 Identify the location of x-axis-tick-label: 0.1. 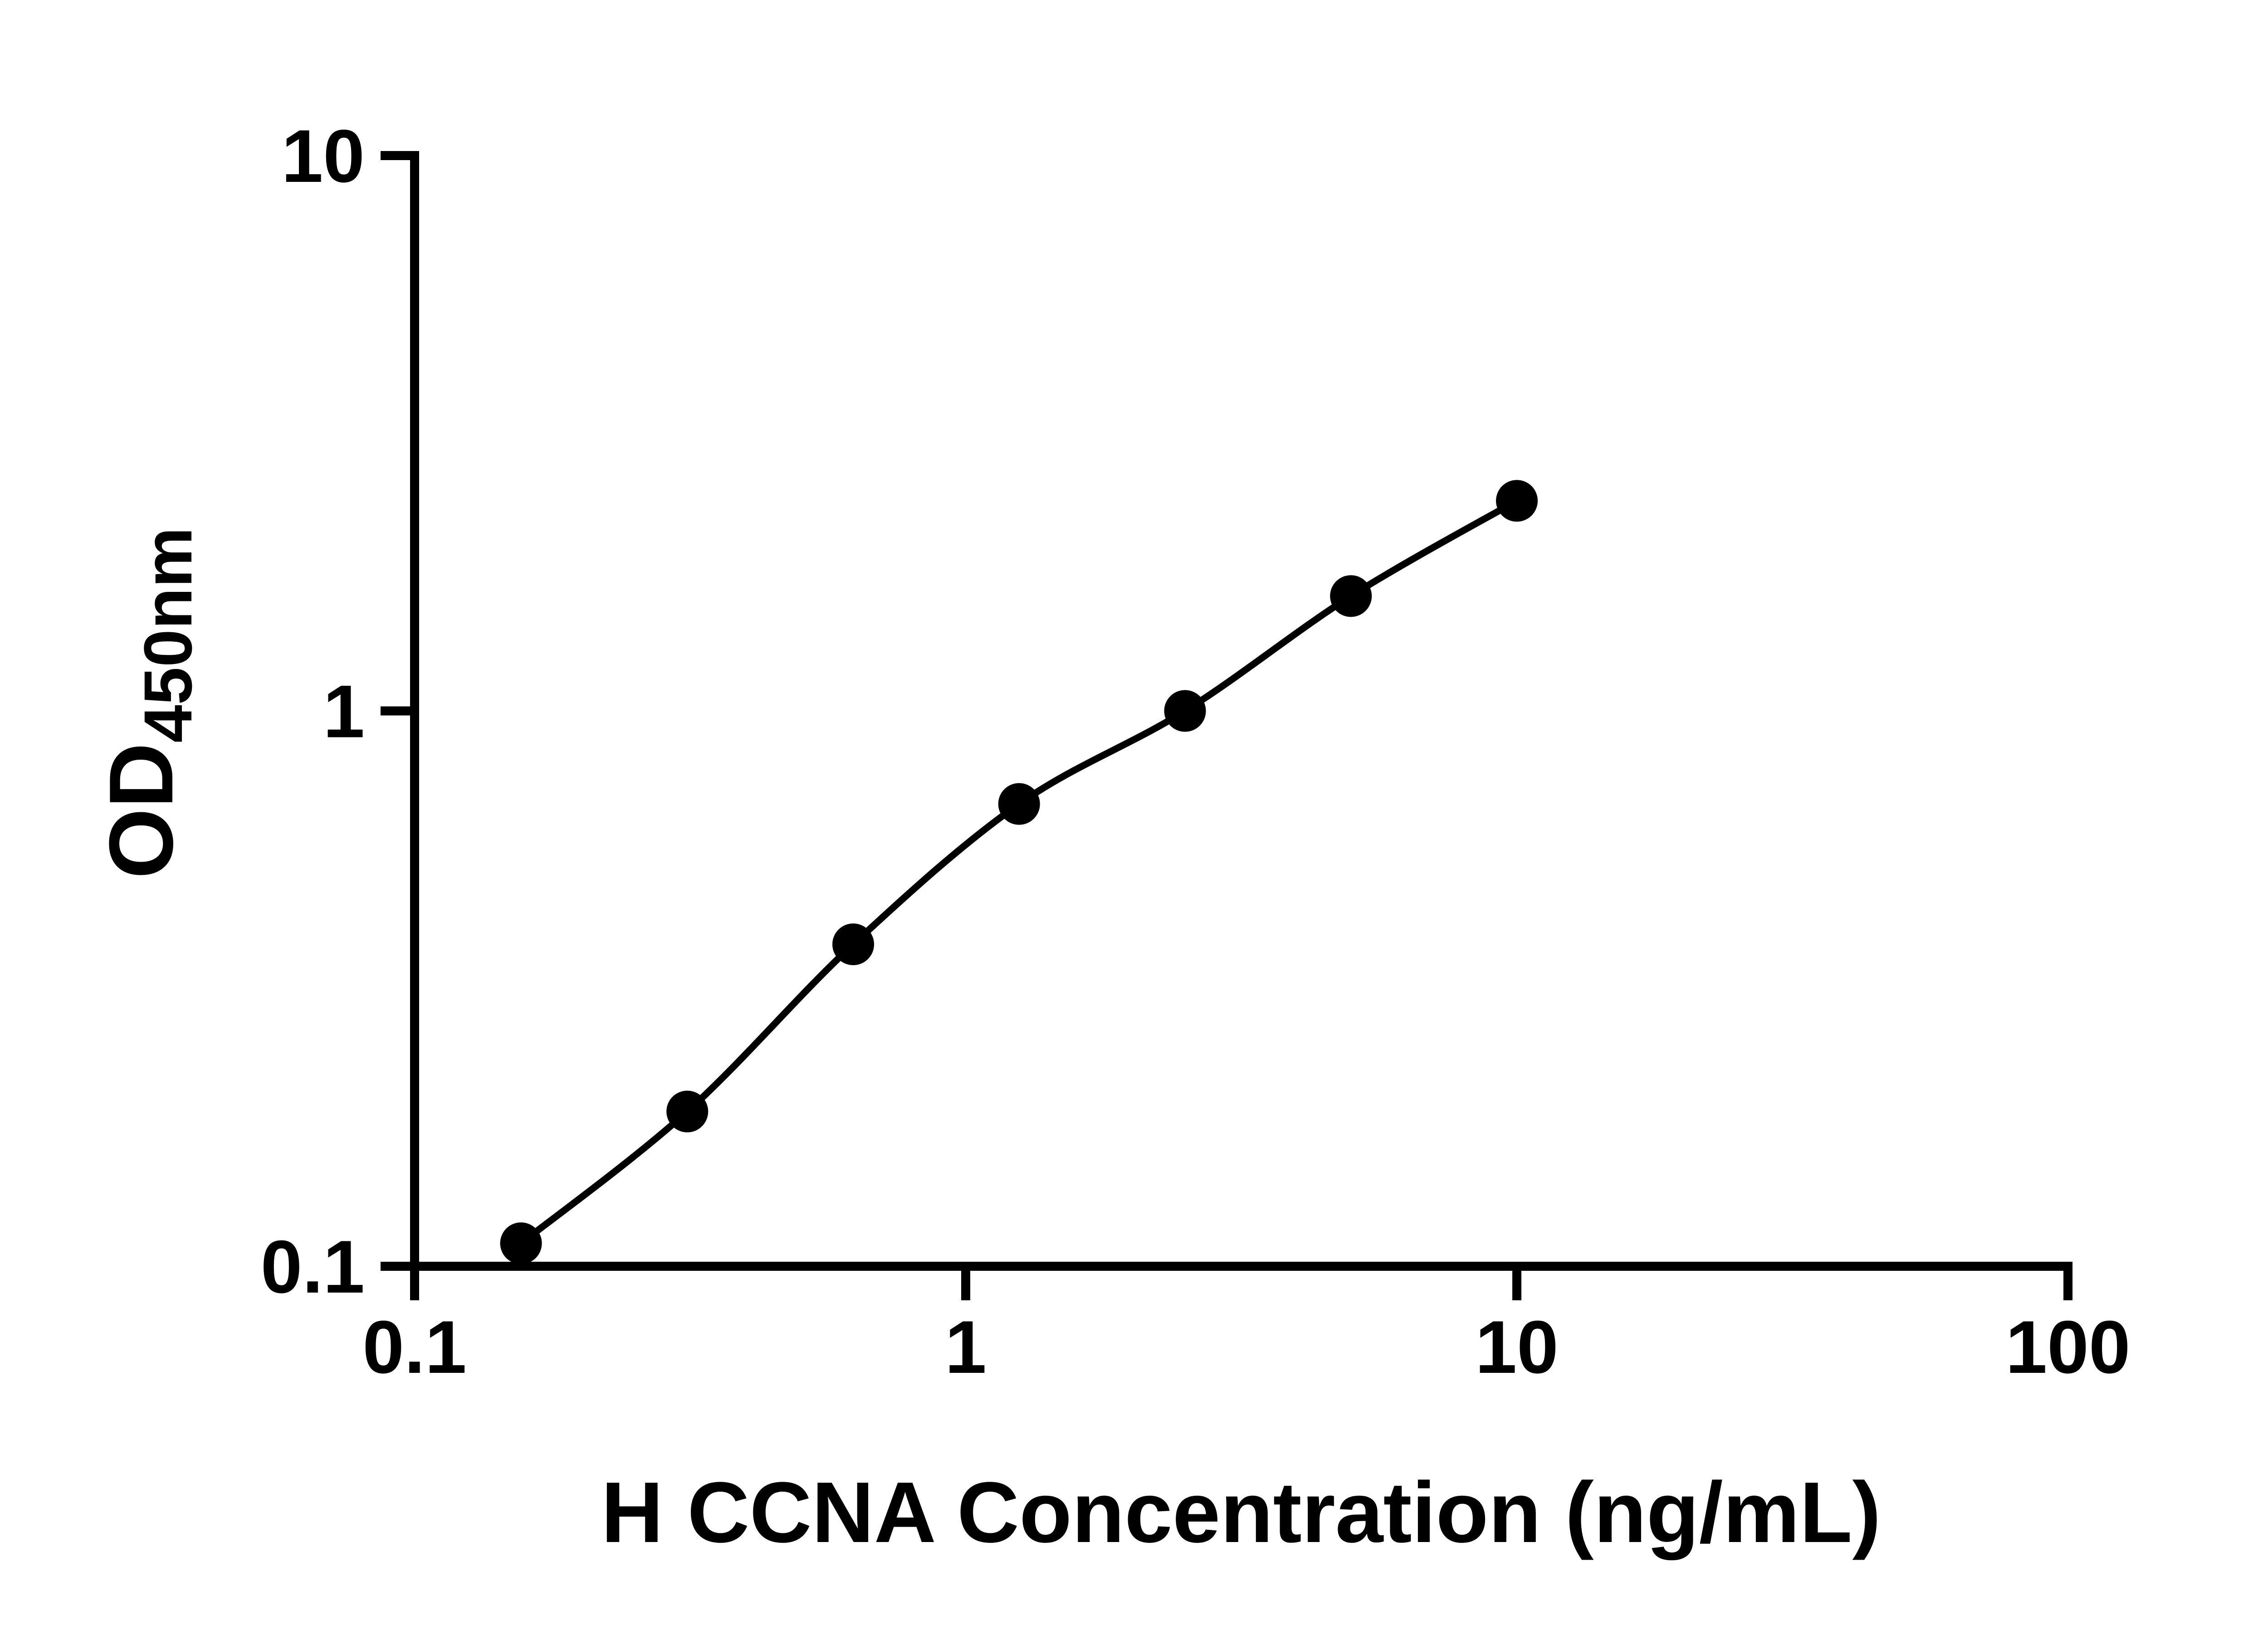
(414, 1347).